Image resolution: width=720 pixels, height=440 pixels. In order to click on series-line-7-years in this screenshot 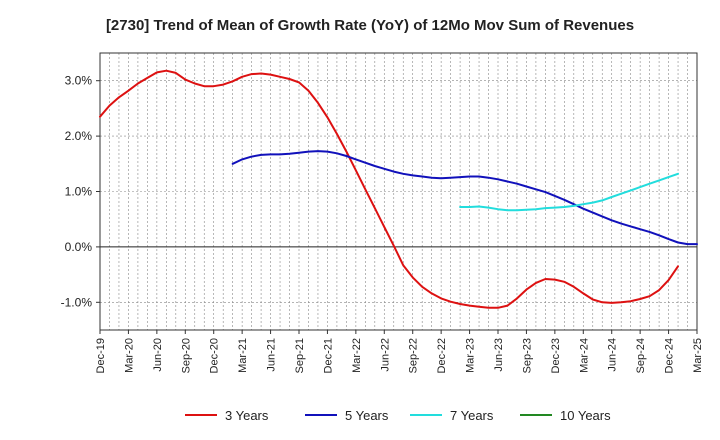, I will do `click(569, 192)`.